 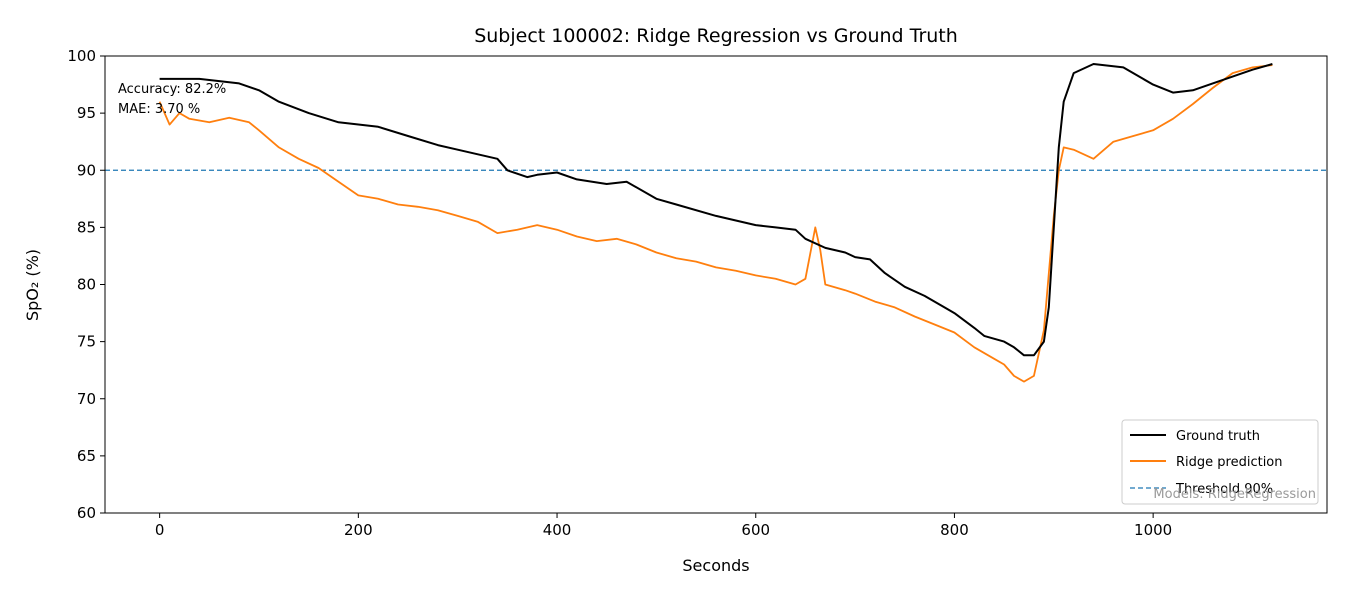 I want to click on y-tick-label: 80, so click(x=86, y=285).